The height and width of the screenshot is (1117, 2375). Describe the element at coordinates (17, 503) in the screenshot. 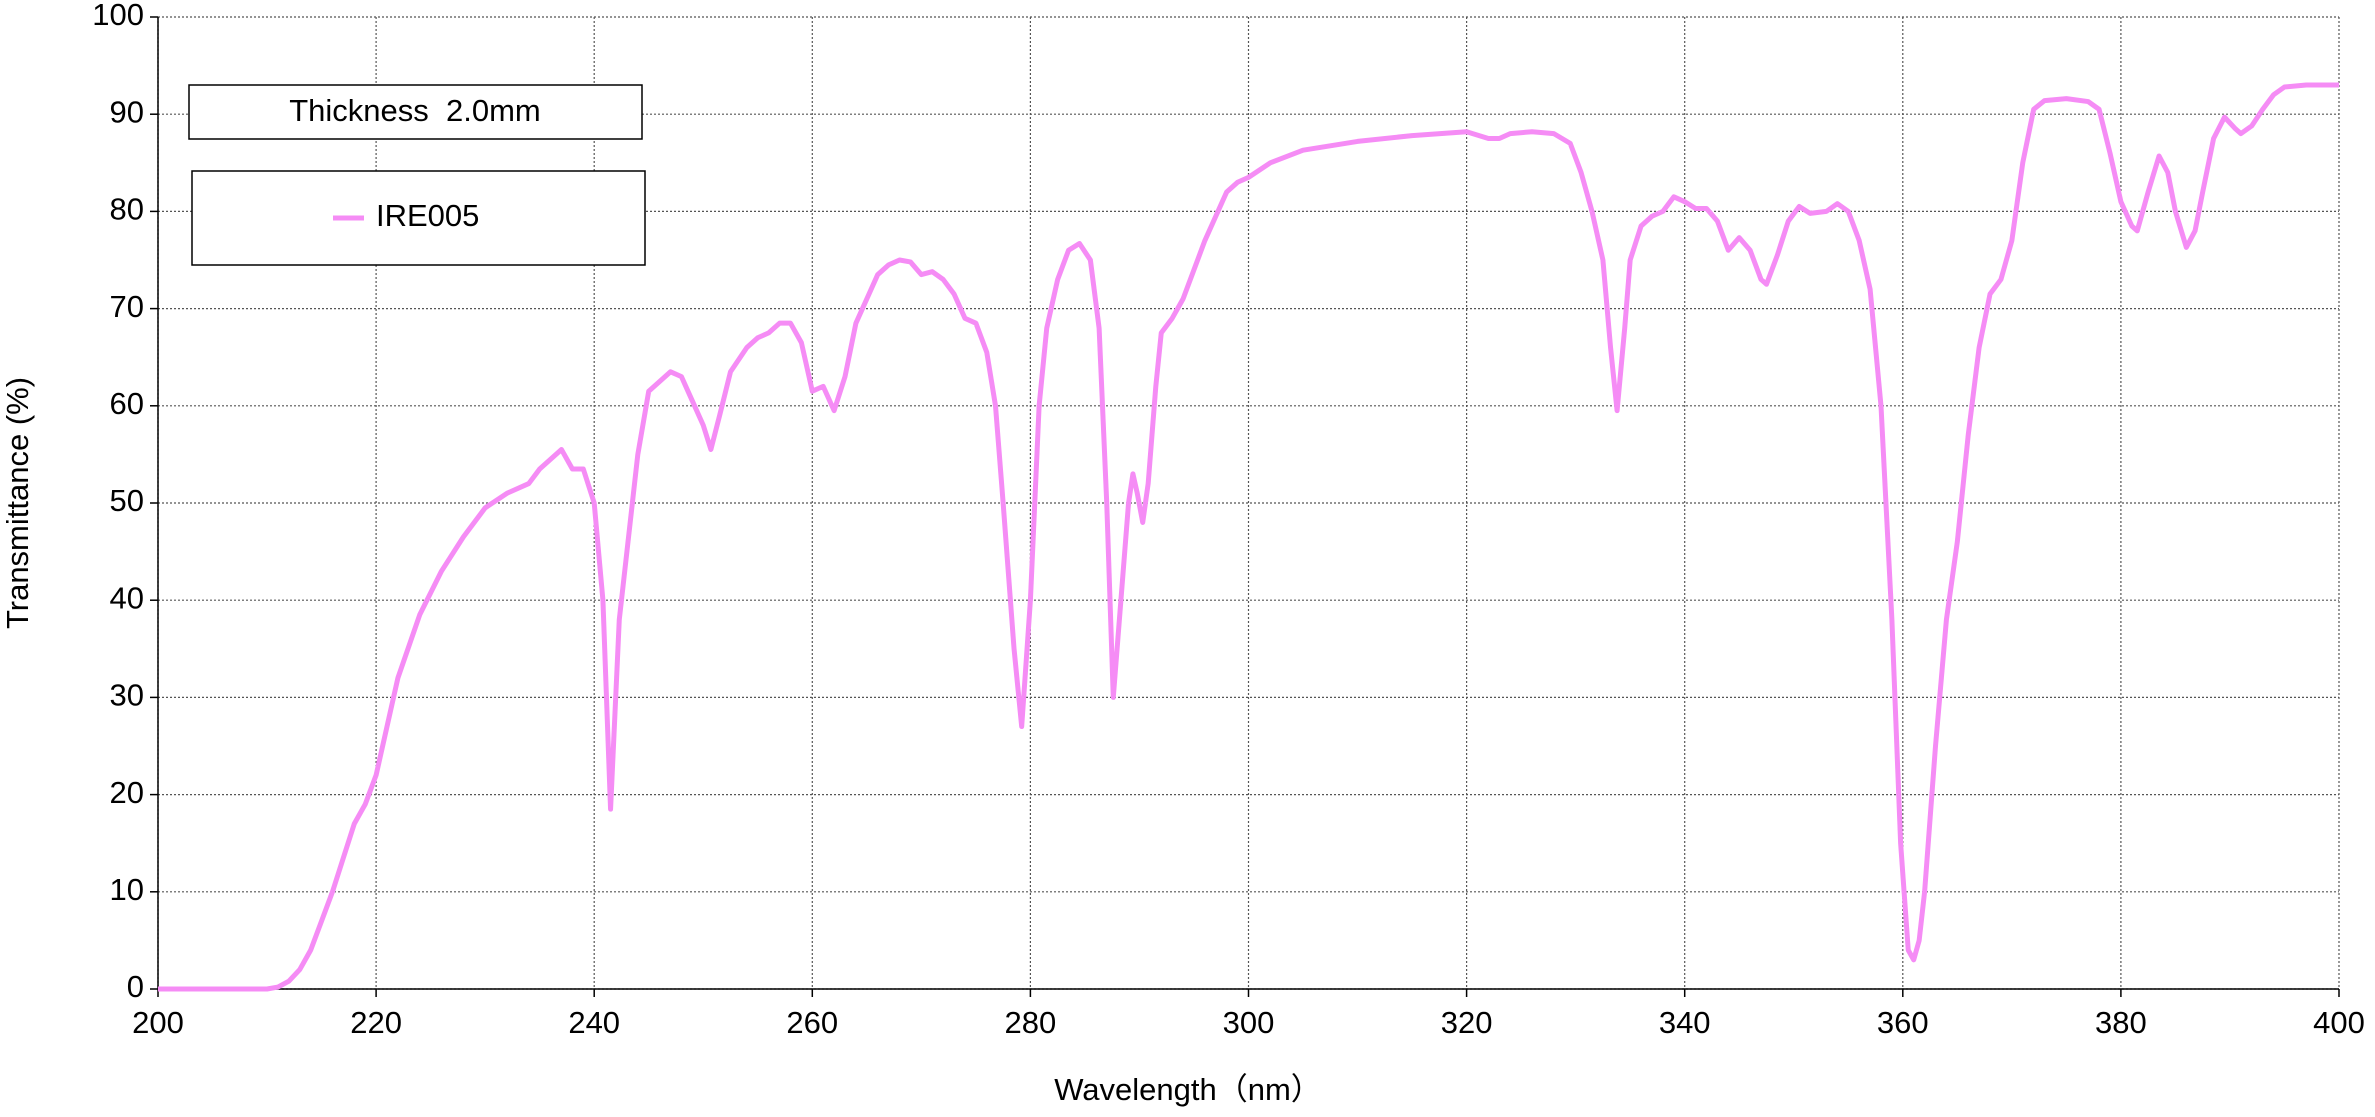

I see `y-axis-label: Transmittance (%)` at that location.